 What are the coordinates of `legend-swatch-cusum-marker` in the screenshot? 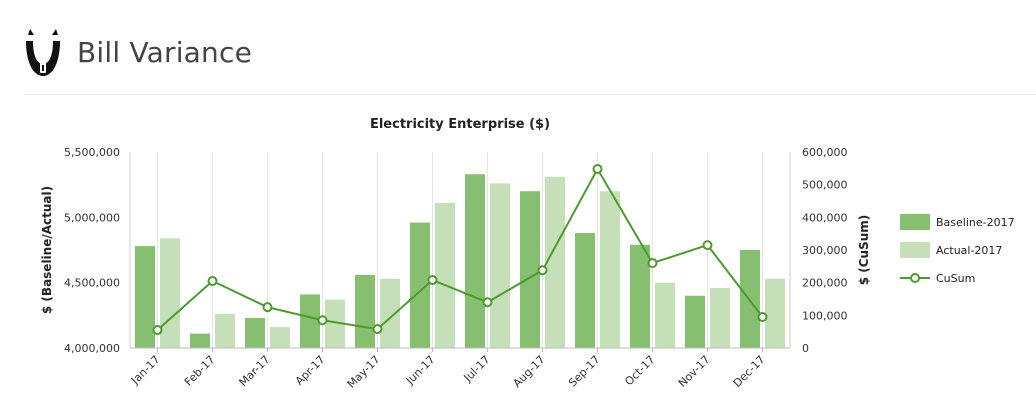 It's located at (915, 278).